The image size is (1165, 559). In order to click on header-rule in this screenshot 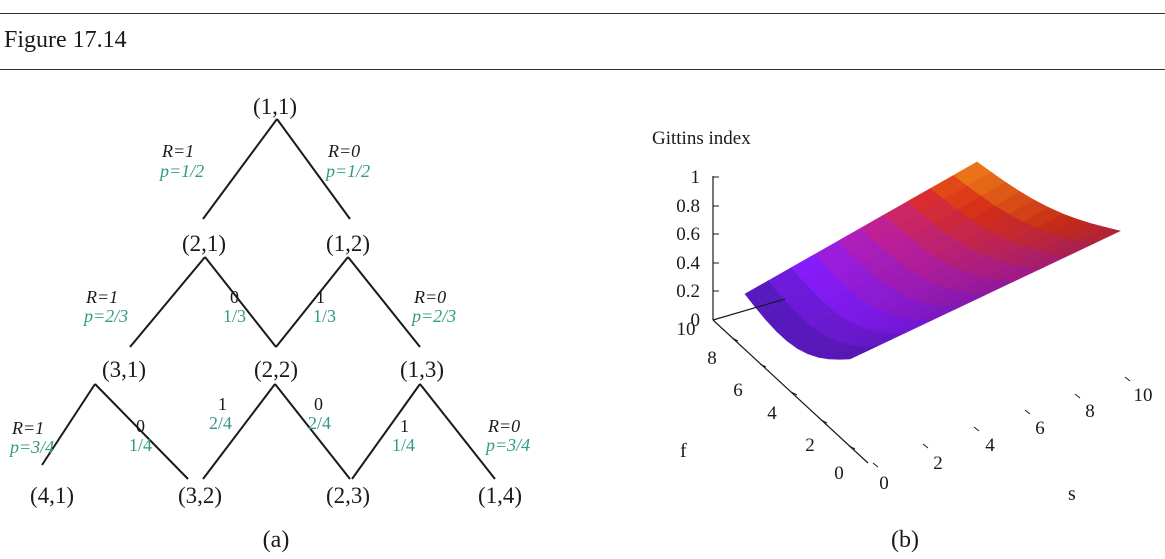, I will do `click(582, 69)`.